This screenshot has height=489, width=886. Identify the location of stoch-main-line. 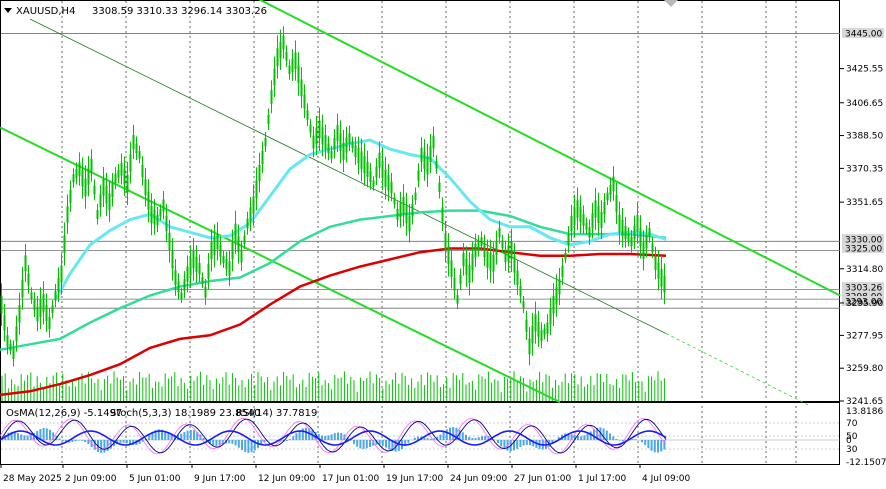
(333, 436).